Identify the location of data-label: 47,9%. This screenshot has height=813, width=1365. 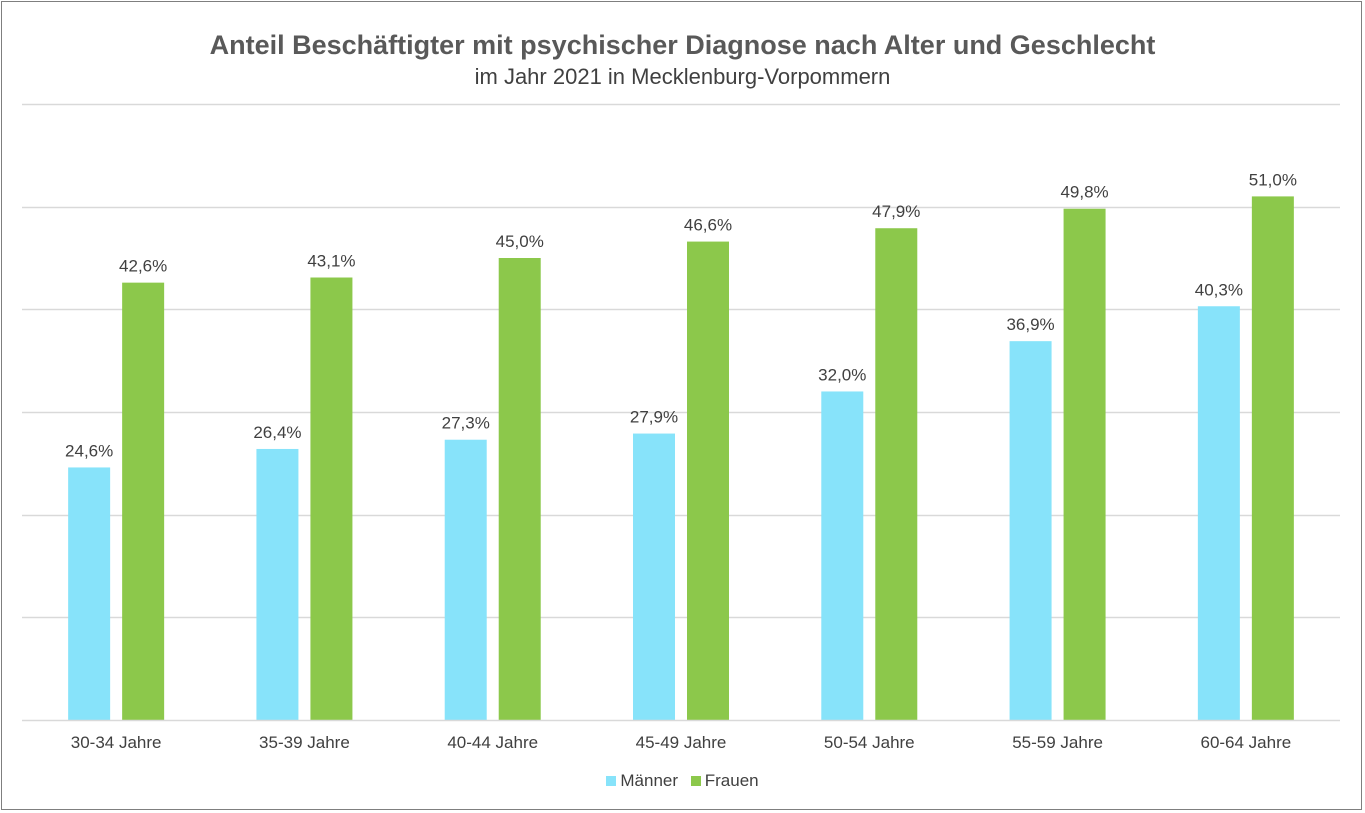
(896, 211).